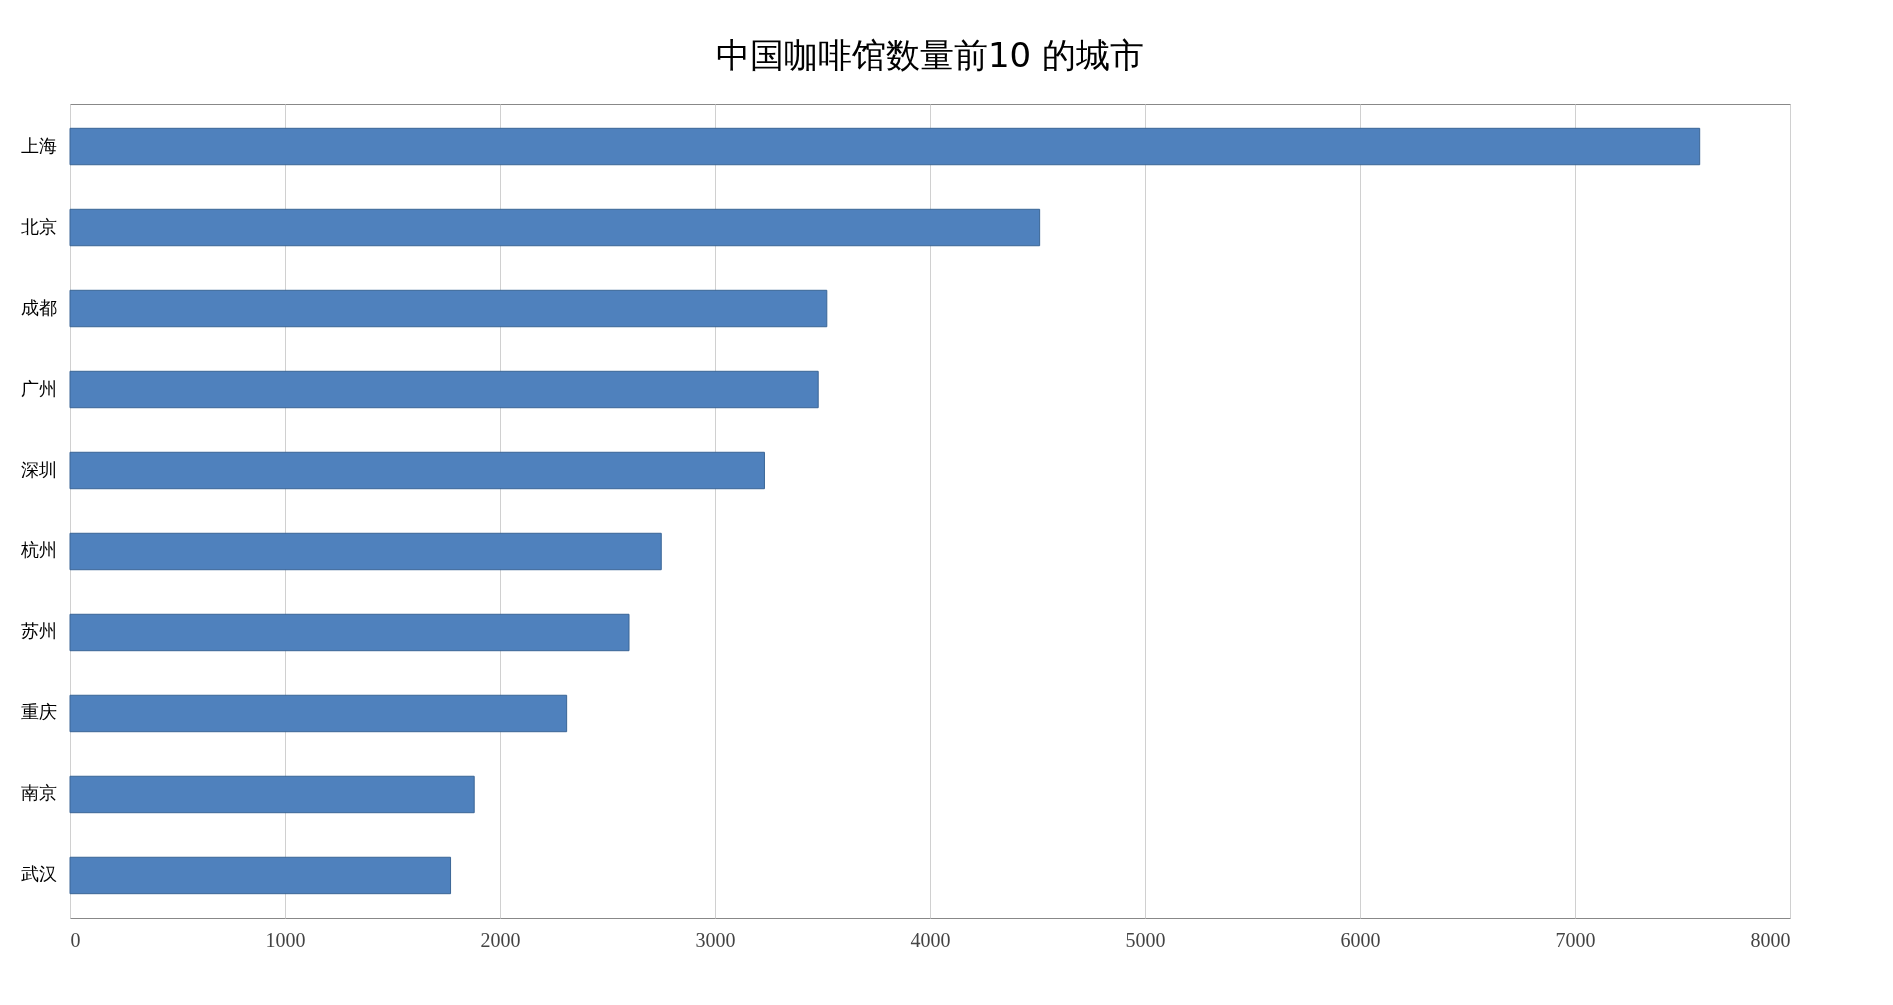 This screenshot has width=1893, height=1005. What do you see at coordinates (930, 939) in the screenshot?
I see `x-tick-label: 4000` at bounding box center [930, 939].